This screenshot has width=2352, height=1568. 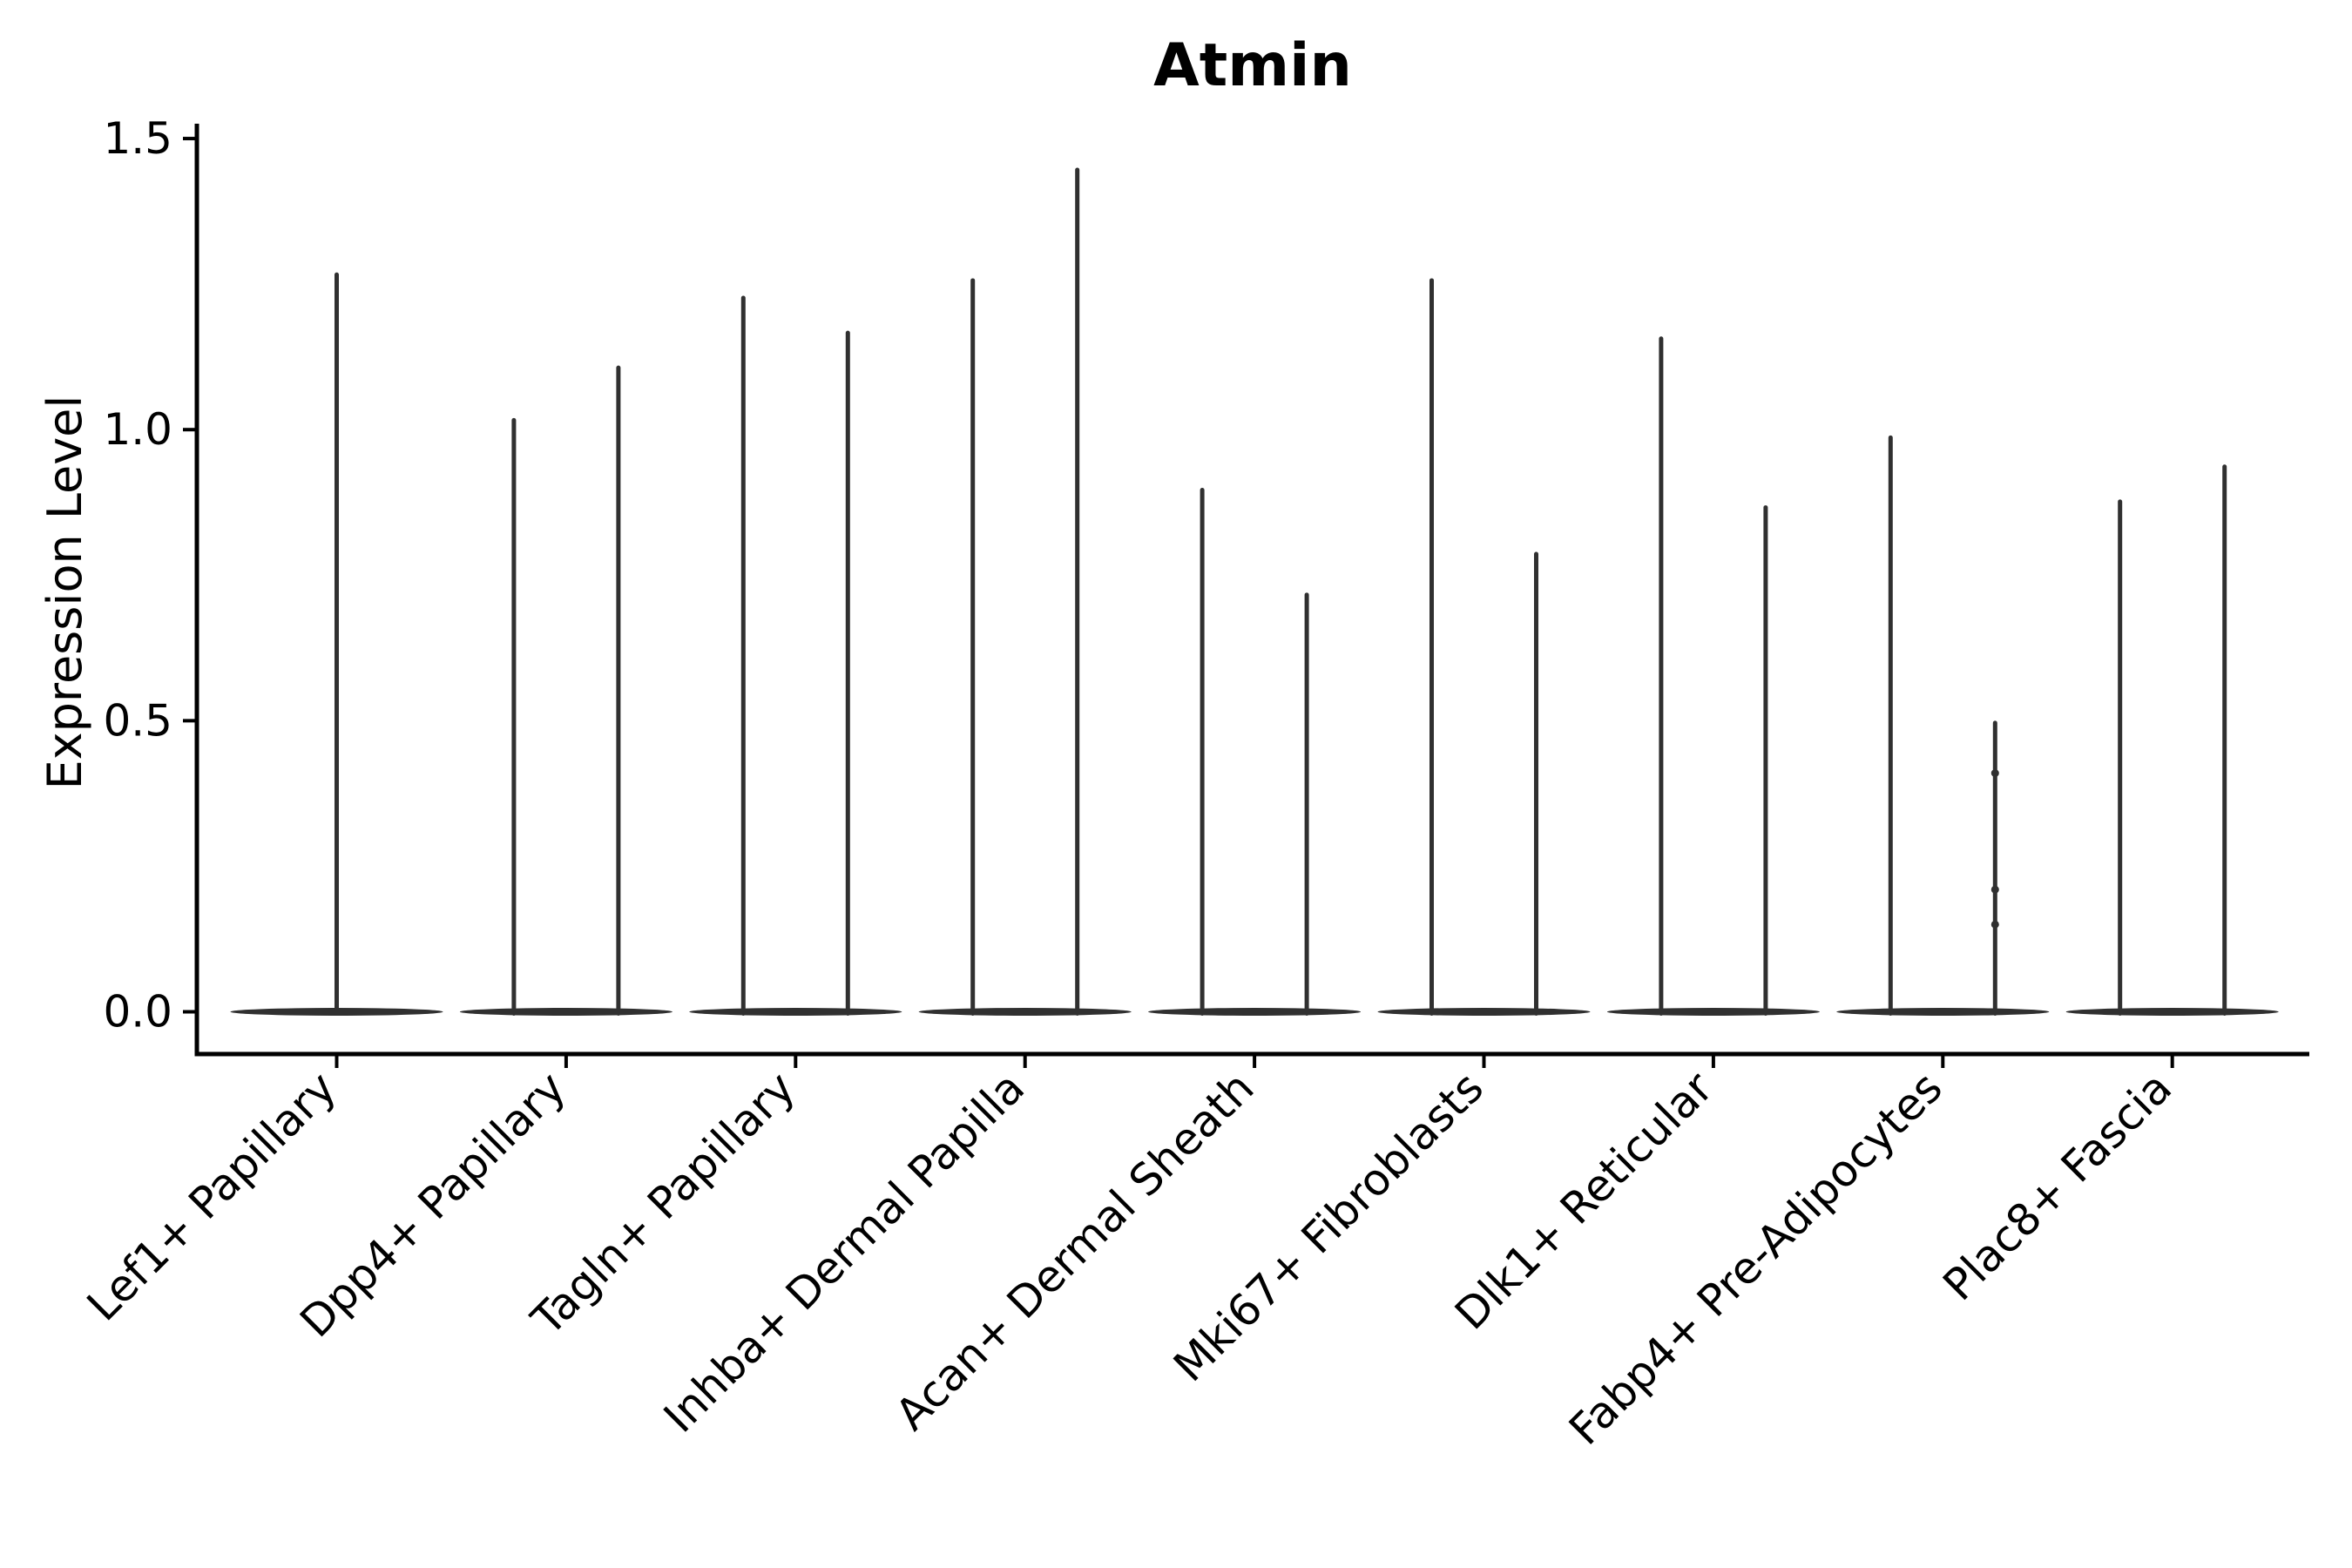 I want to click on x-tick-label: Plac8+ Fascia, so click(x=2057, y=1186).